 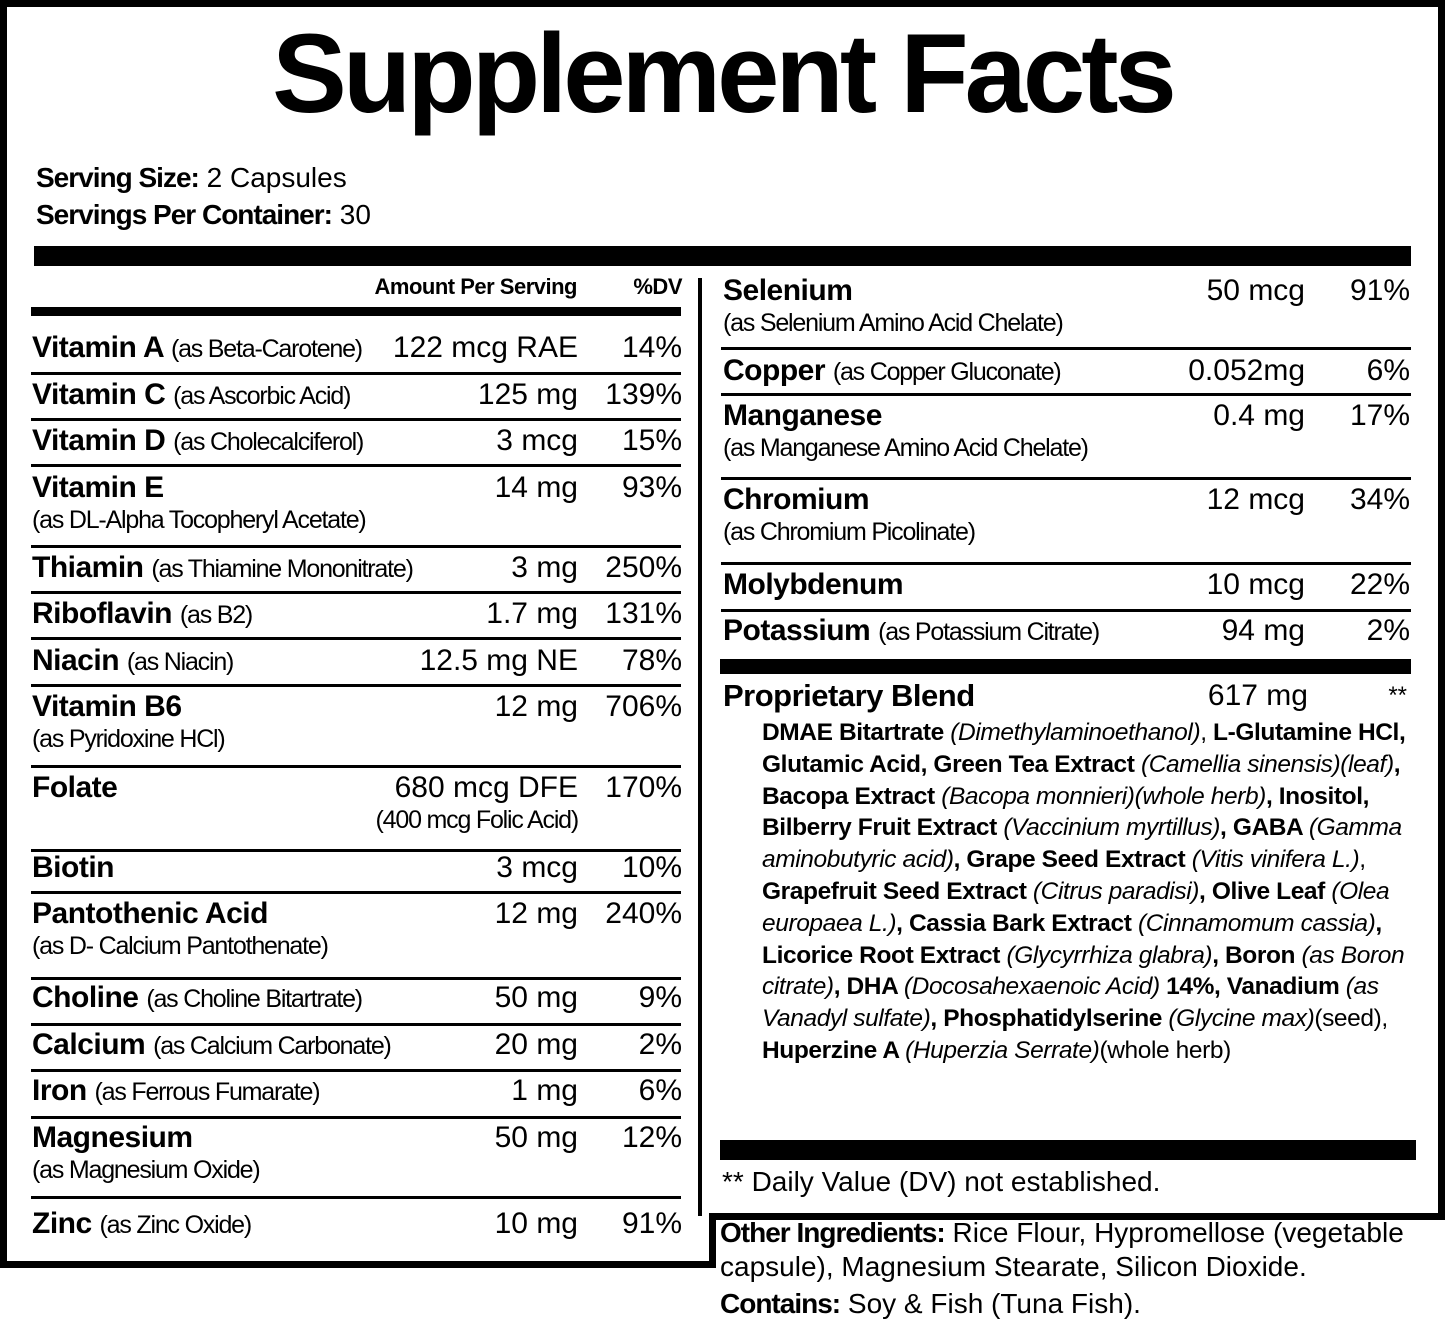 What do you see at coordinates (780, 1303) in the screenshot?
I see `contains-label: Contains:` at bounding box center [780, 1303].